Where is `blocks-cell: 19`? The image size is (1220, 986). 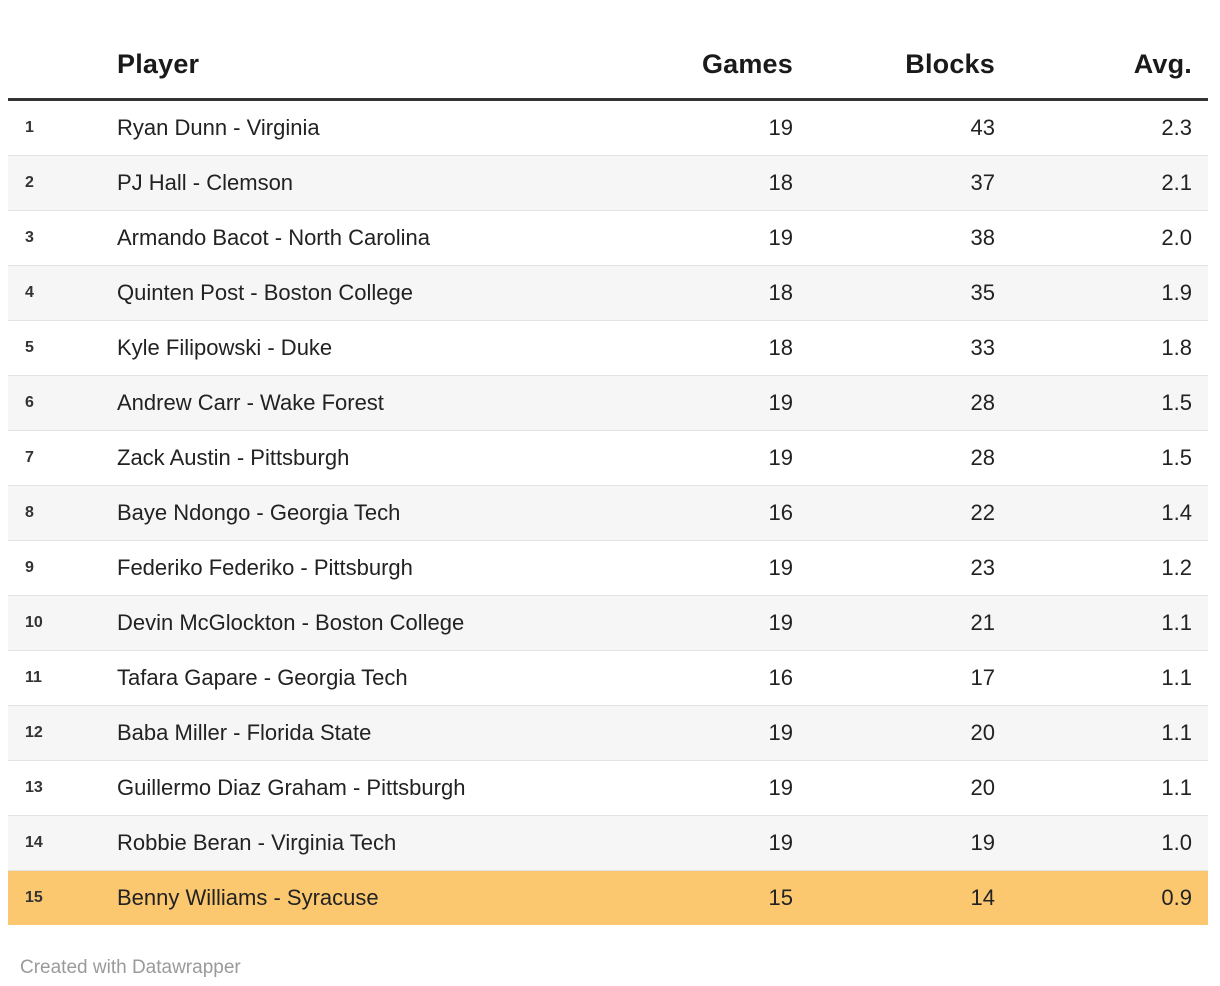
blocks-cell: 19 is located at coordinates (982, 842).